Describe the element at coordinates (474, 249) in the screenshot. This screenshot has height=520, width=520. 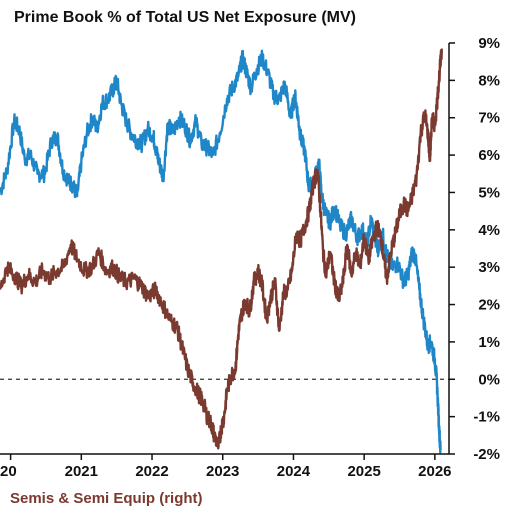
I see `y-axis-ticks: 9% 8% 7% 6% 5% 4% 3% 2% 1% 0% -1% -2%` at that location.